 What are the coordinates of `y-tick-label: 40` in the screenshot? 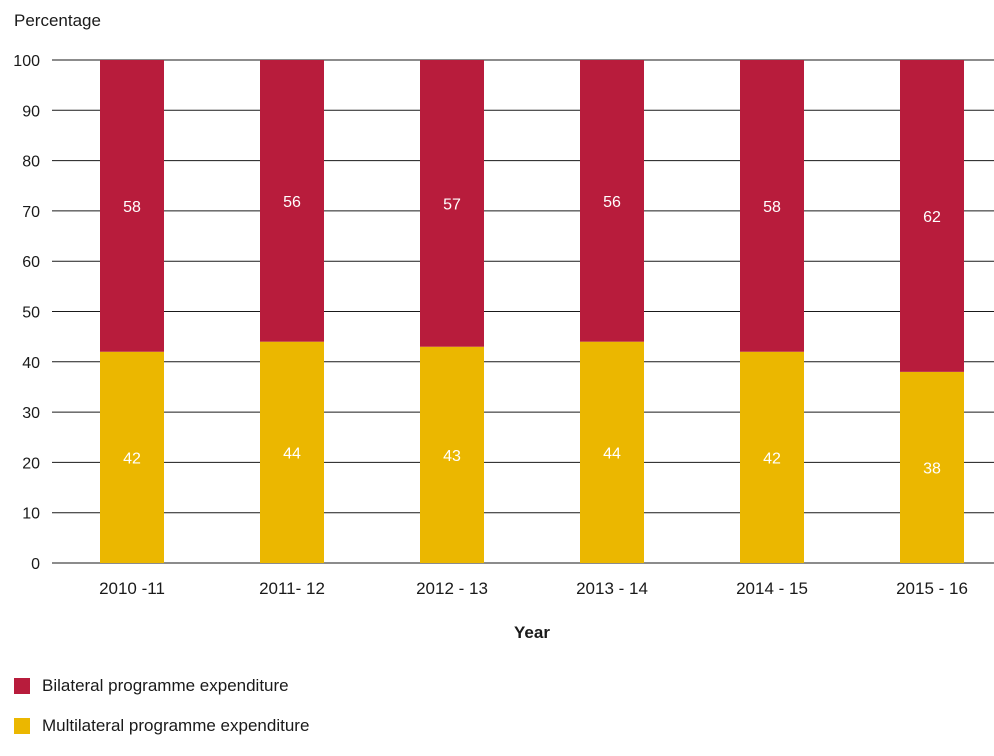 It's located at (31, 363).